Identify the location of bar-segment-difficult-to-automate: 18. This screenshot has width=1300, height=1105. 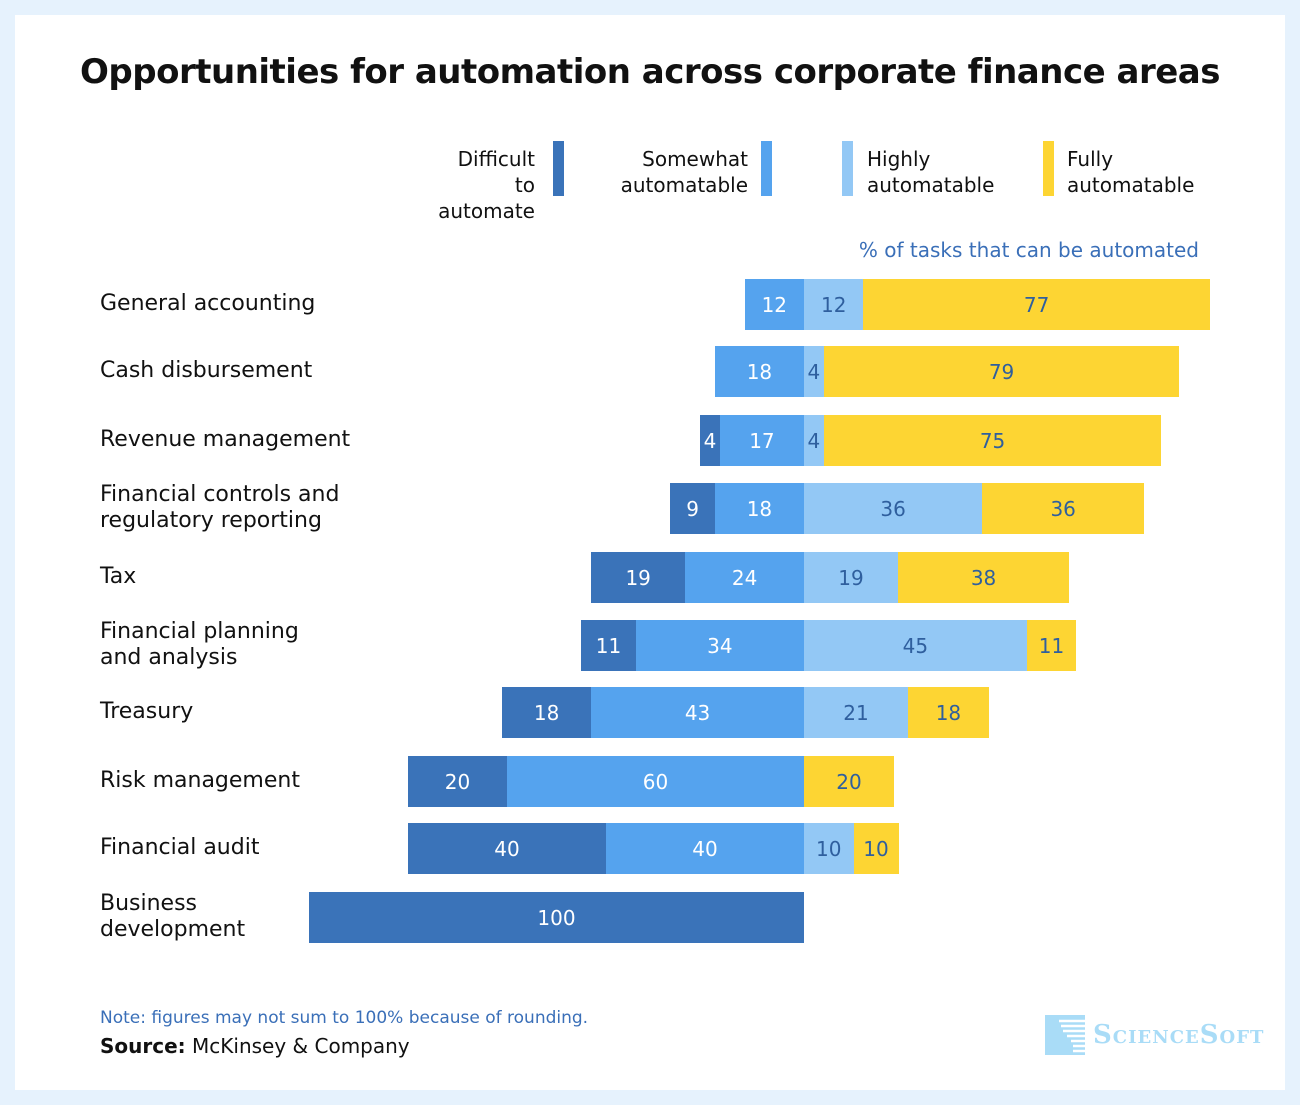
(547, 712).